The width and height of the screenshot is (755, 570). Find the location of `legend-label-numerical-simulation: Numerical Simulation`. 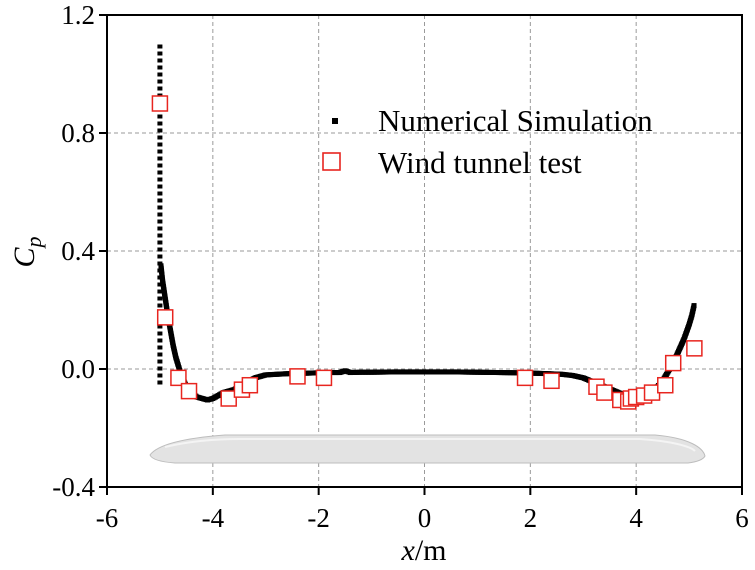

legend-label-numerical-simulation: Numerical Simulation is located at coordinates (515, 120).